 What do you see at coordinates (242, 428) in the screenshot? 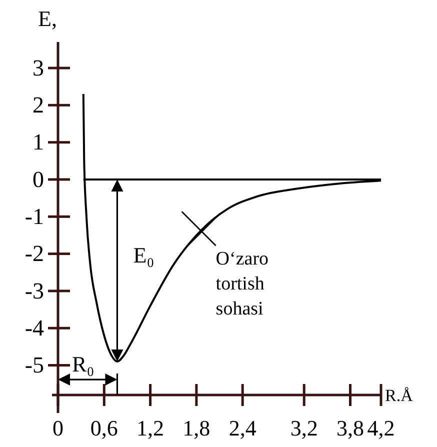
I see `x-tick-label: 2,4` at bounding box center [242, 428].